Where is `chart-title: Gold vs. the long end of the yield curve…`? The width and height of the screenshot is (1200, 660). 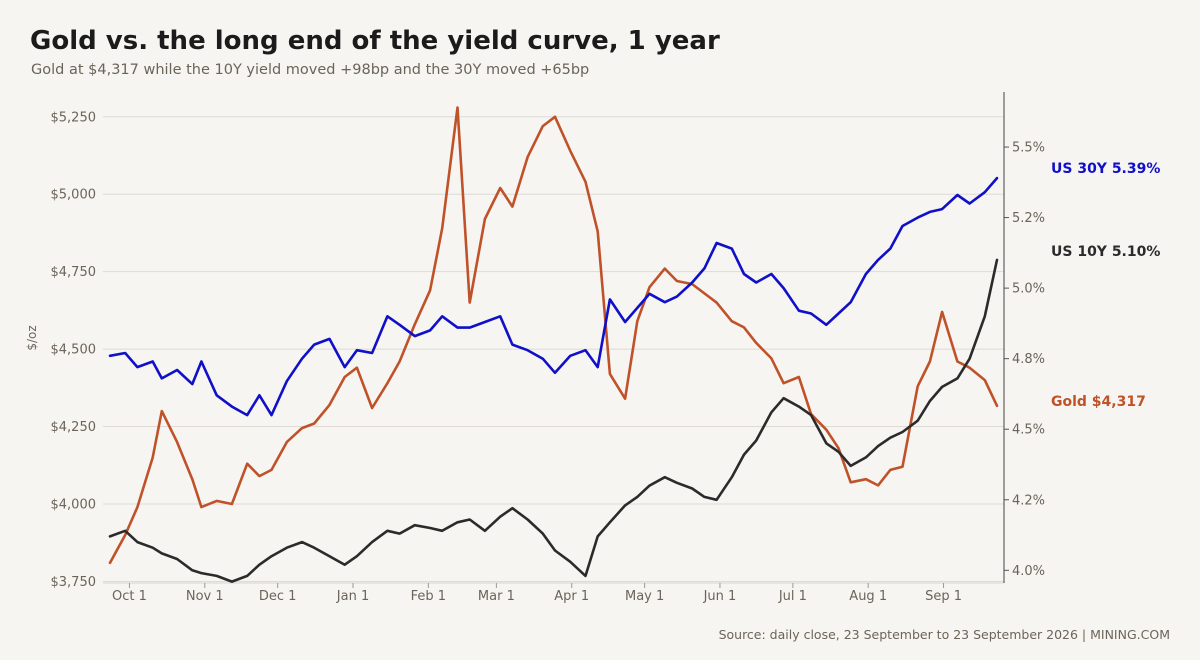 chart-title: Gold vs. the long end of the yield curve… is located at coordinates (375, 41).